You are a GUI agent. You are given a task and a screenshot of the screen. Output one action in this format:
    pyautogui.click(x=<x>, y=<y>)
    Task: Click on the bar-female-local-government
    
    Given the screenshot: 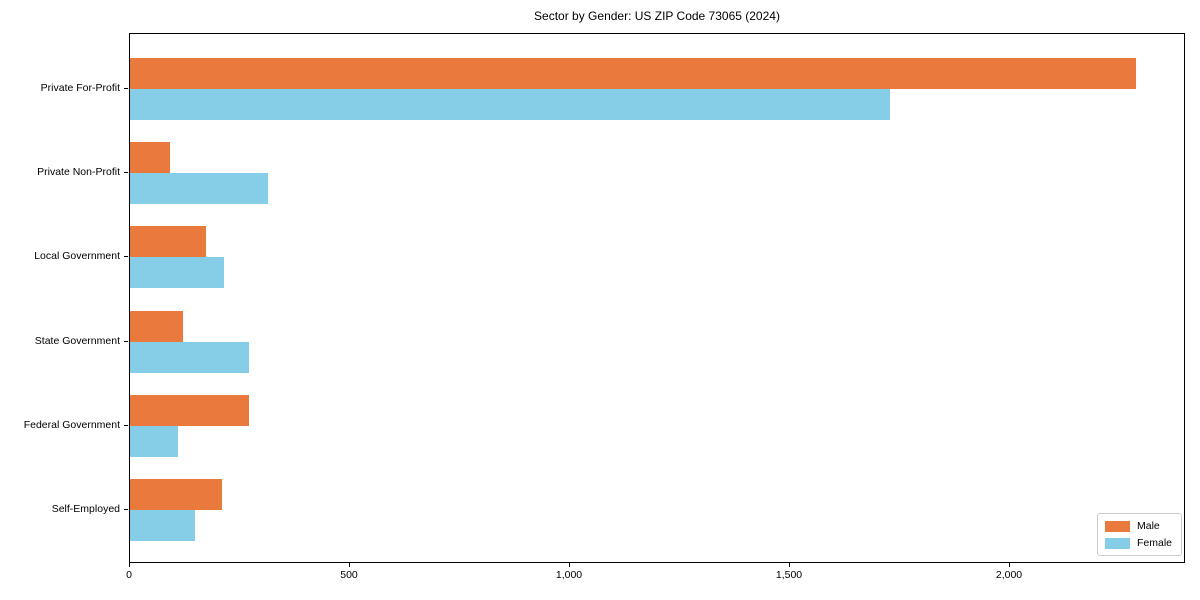 What is the action you would take?
    pyautogui.click(x=177, y=273)
    